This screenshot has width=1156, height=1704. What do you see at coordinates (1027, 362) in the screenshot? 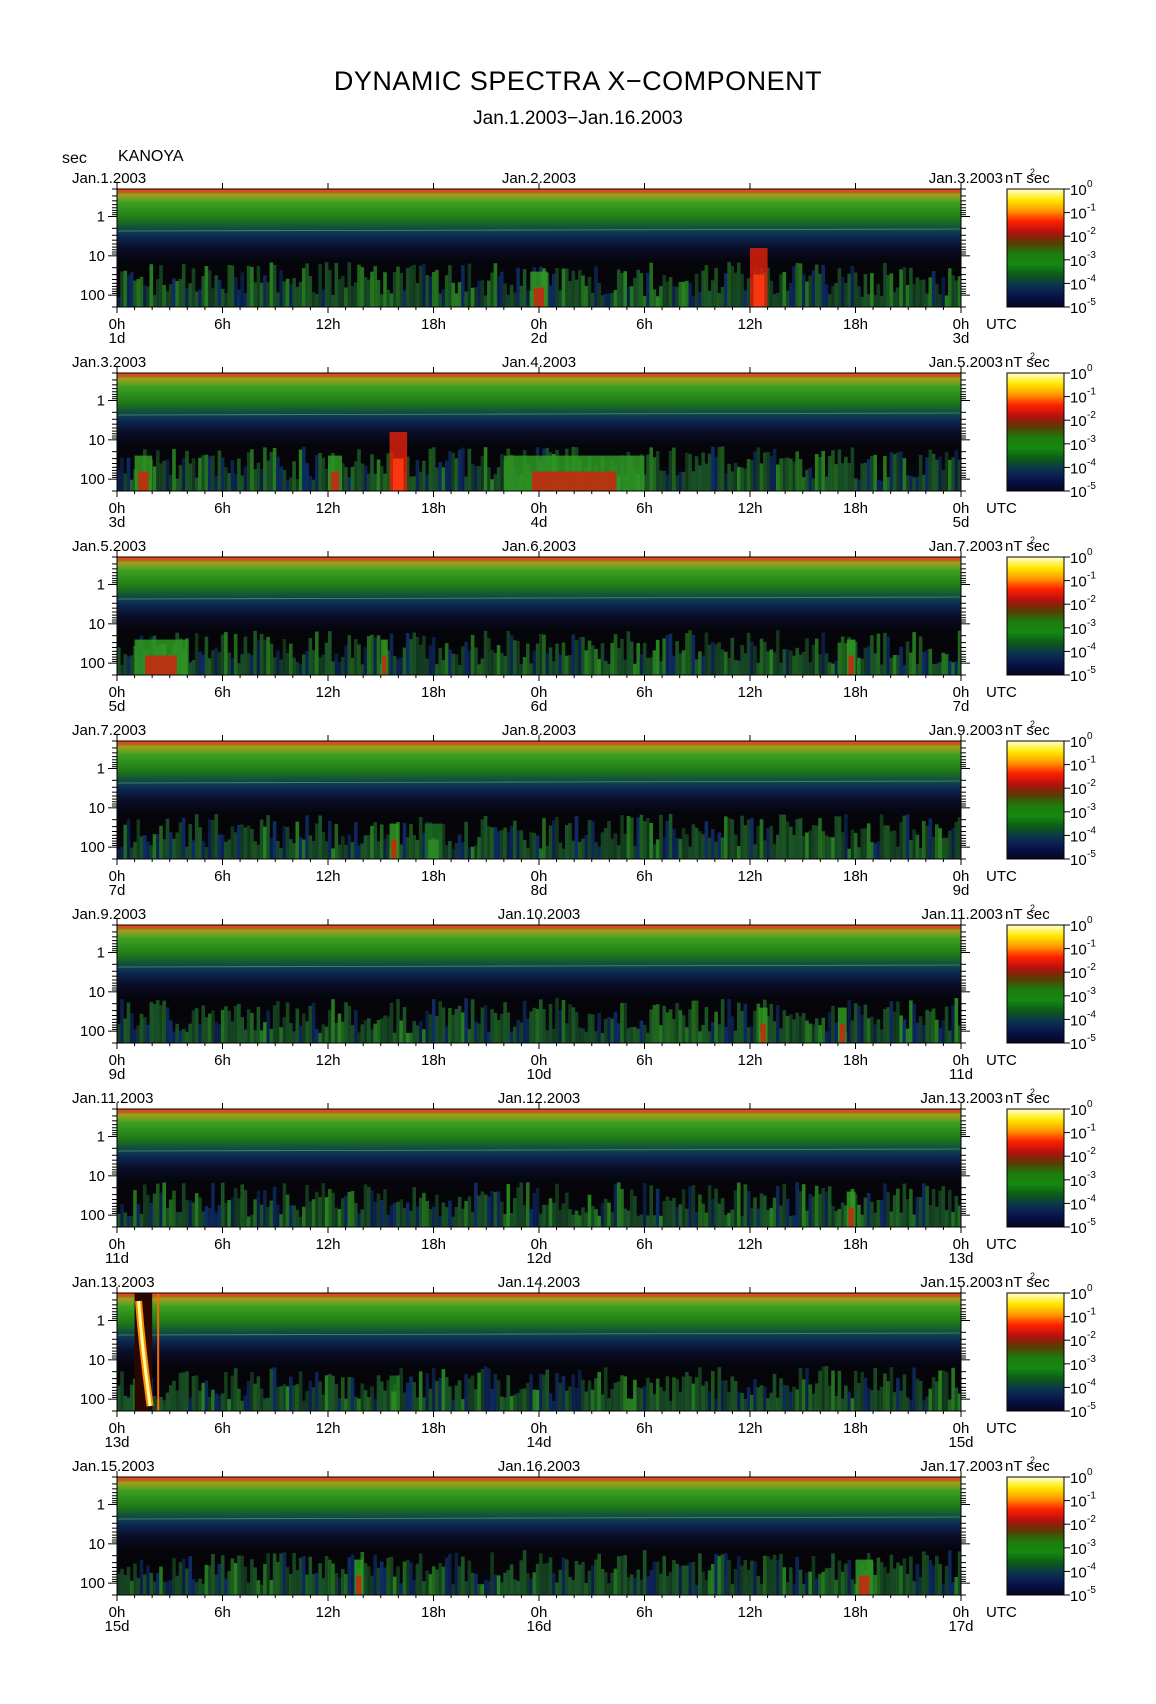
I see `colorbar-unit-label: nT sec` at bounding box center [1027, 362].